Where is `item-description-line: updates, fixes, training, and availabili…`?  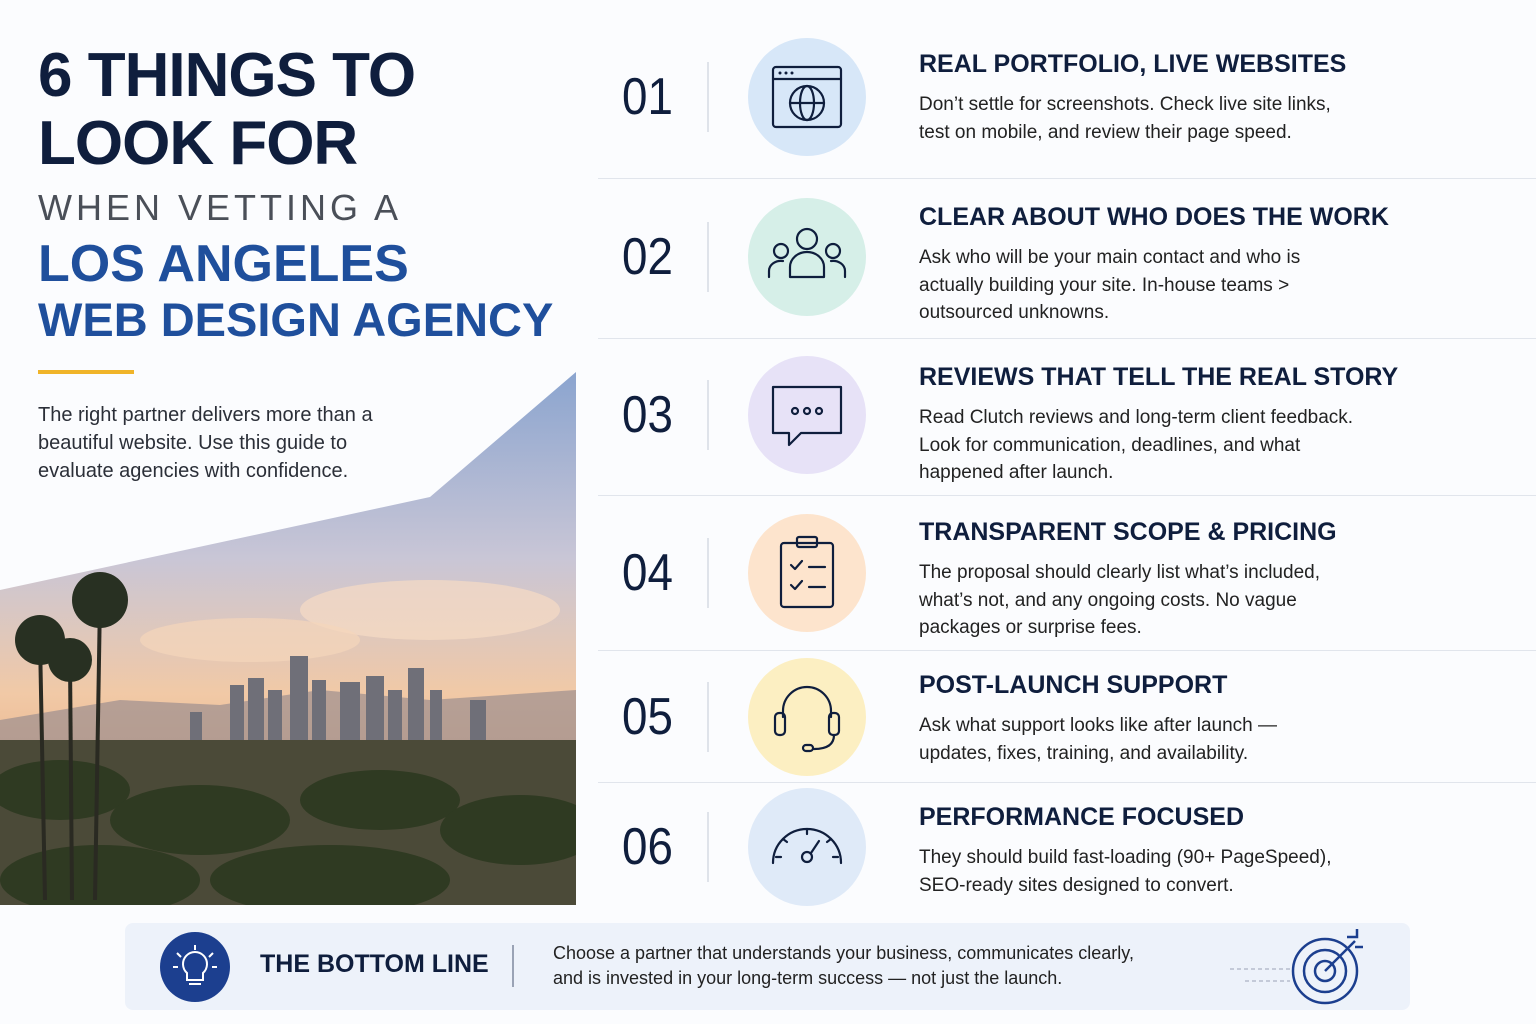 item-description-line: updates, fixes, training, and availabili… is located at coordinates (1084, 753).